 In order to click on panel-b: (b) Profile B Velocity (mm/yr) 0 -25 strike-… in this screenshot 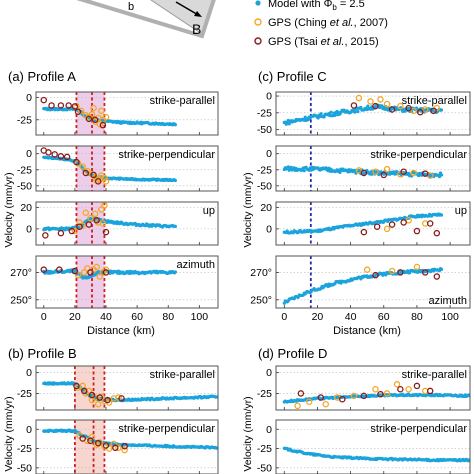, I will do `click(111, 410)`.